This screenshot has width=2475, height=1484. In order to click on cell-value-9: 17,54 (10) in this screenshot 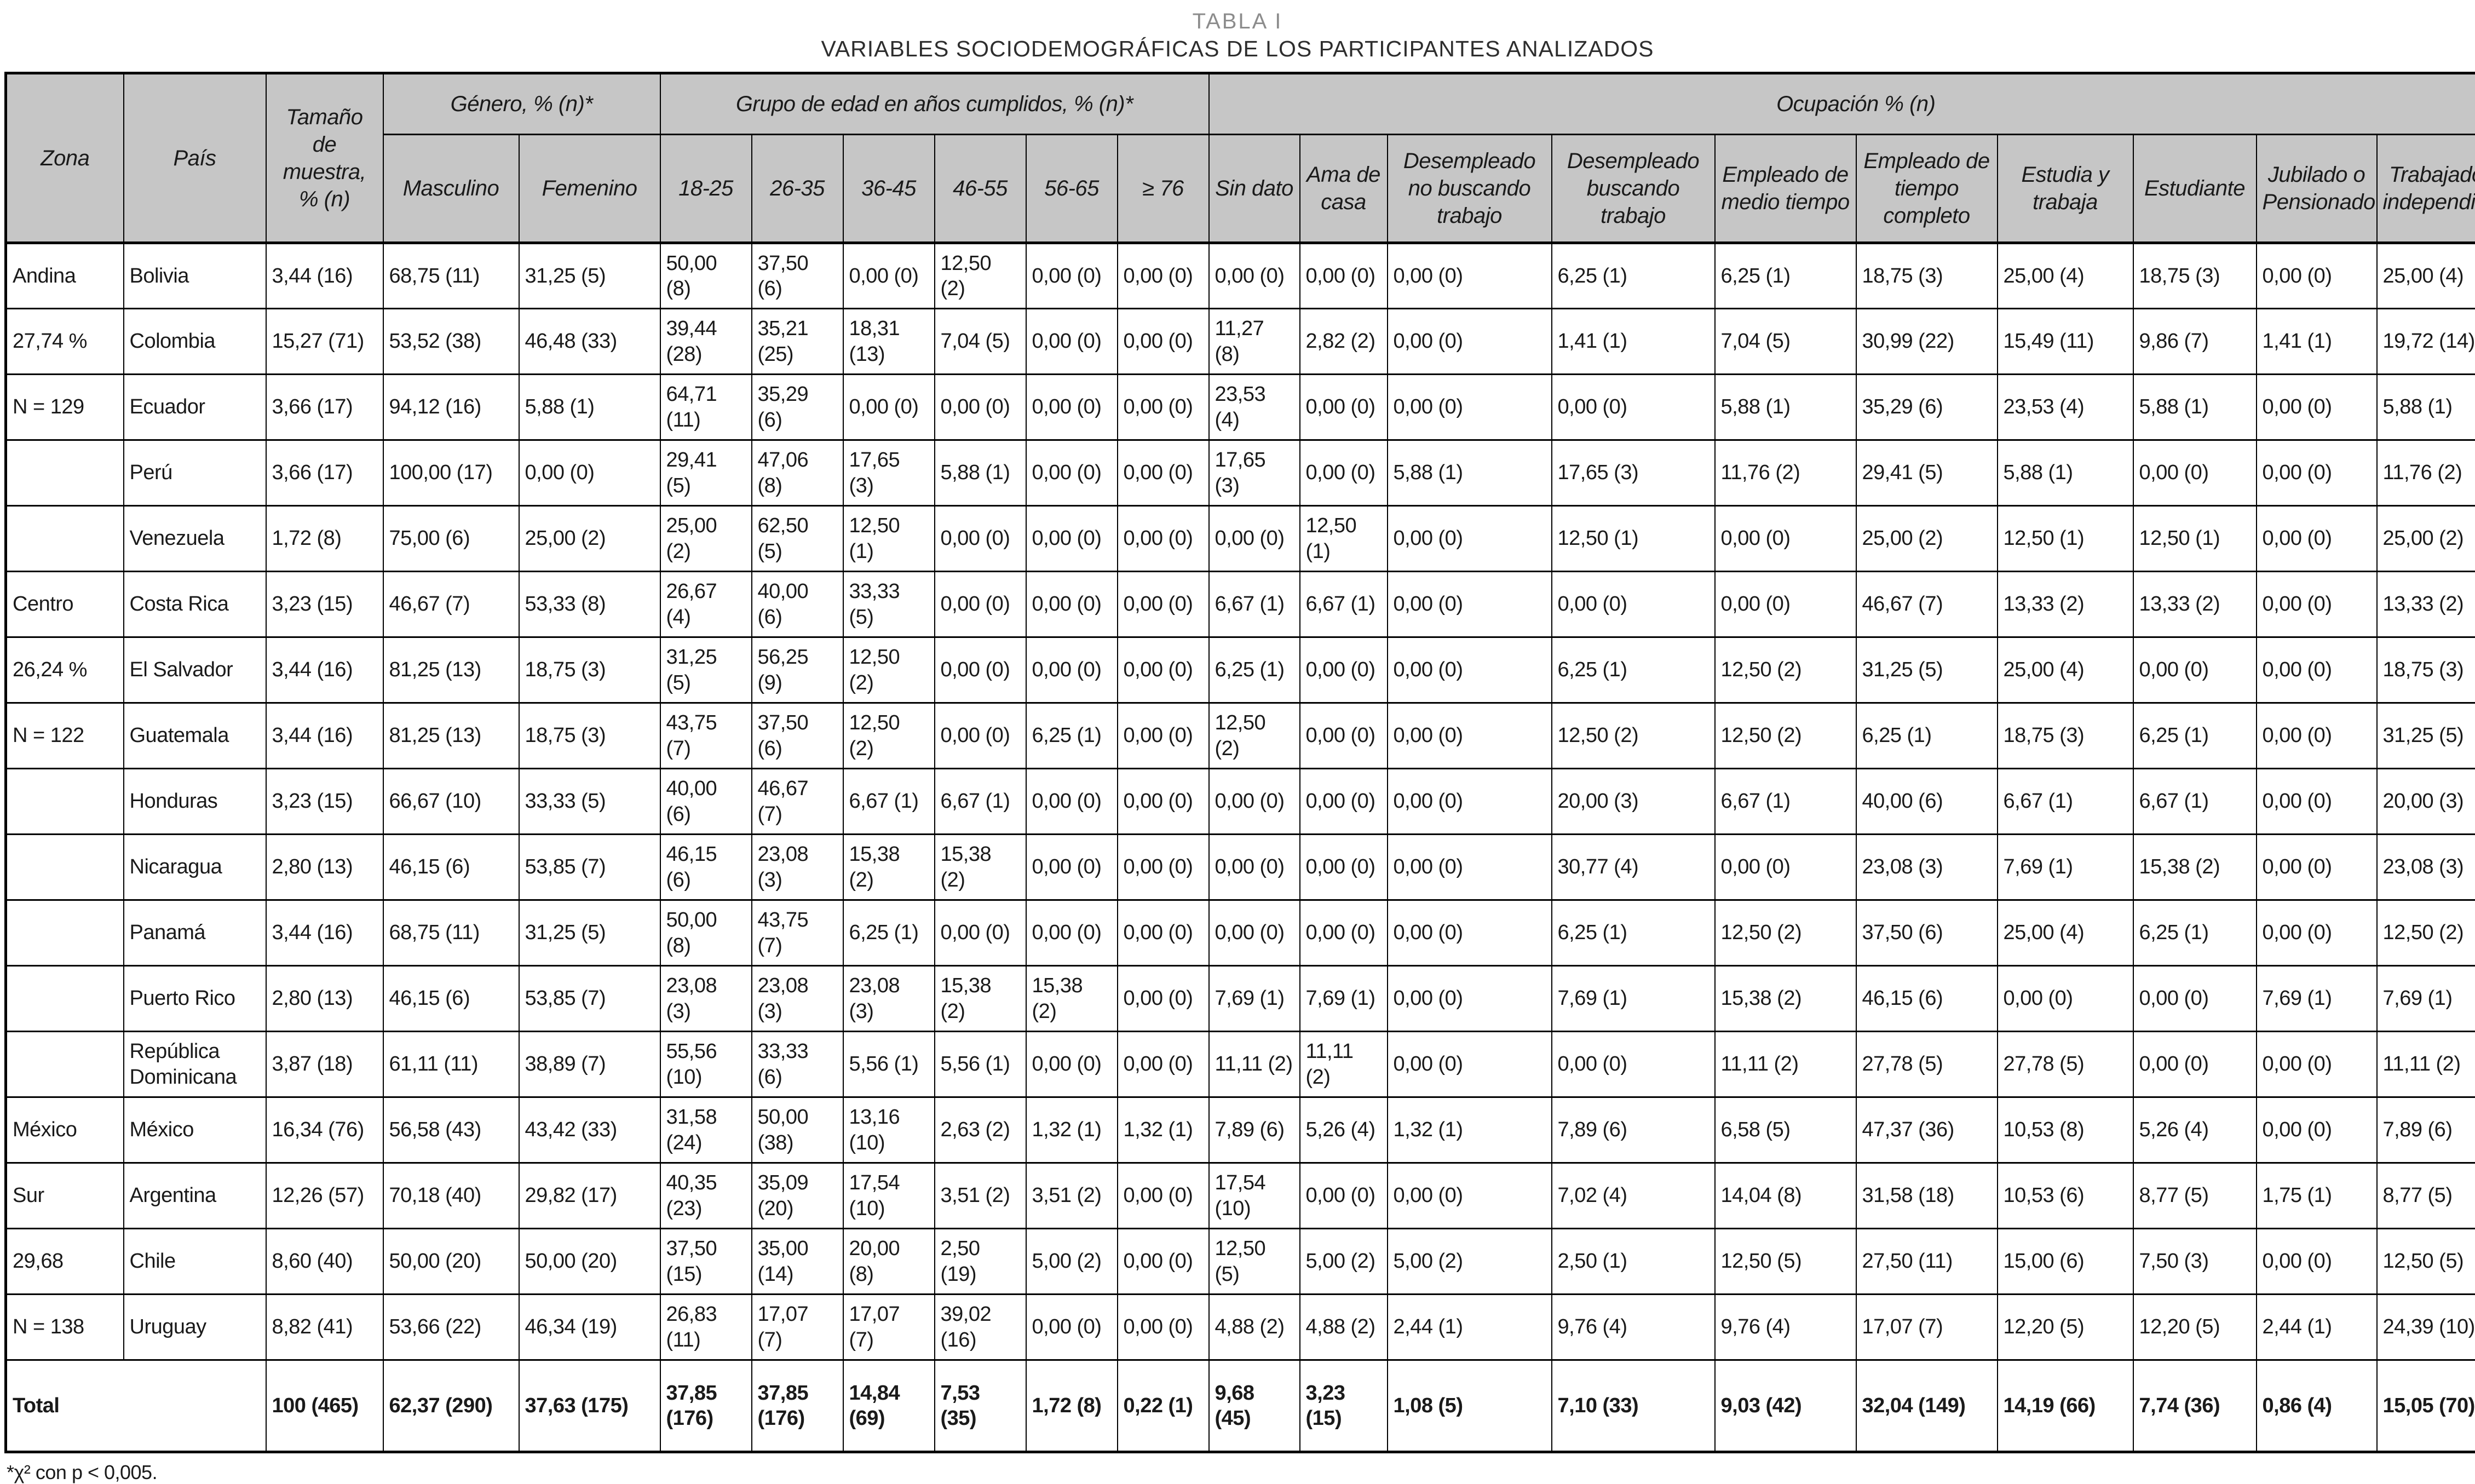, I will do `click(1255, 1196)`.